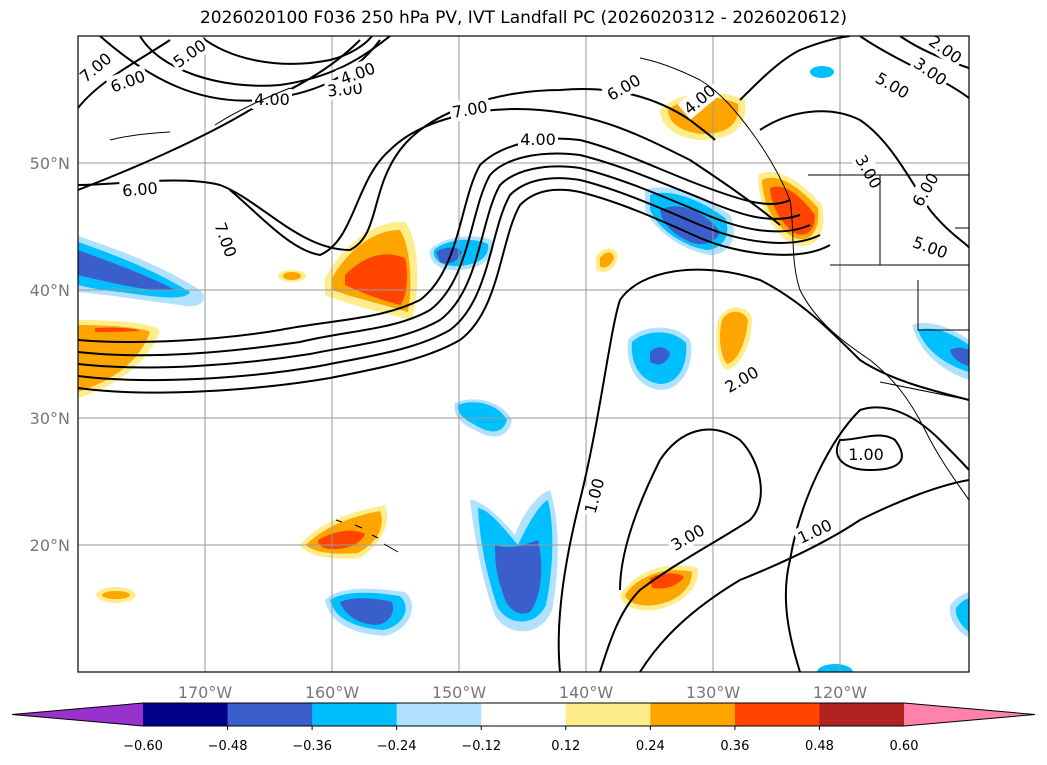 The height and width of the screenshot is (765, 1047). What do you see at coordinates (332, 692) in the screenshot?
I see `lon-tick: 160°W` at bounding box center [332, 692].